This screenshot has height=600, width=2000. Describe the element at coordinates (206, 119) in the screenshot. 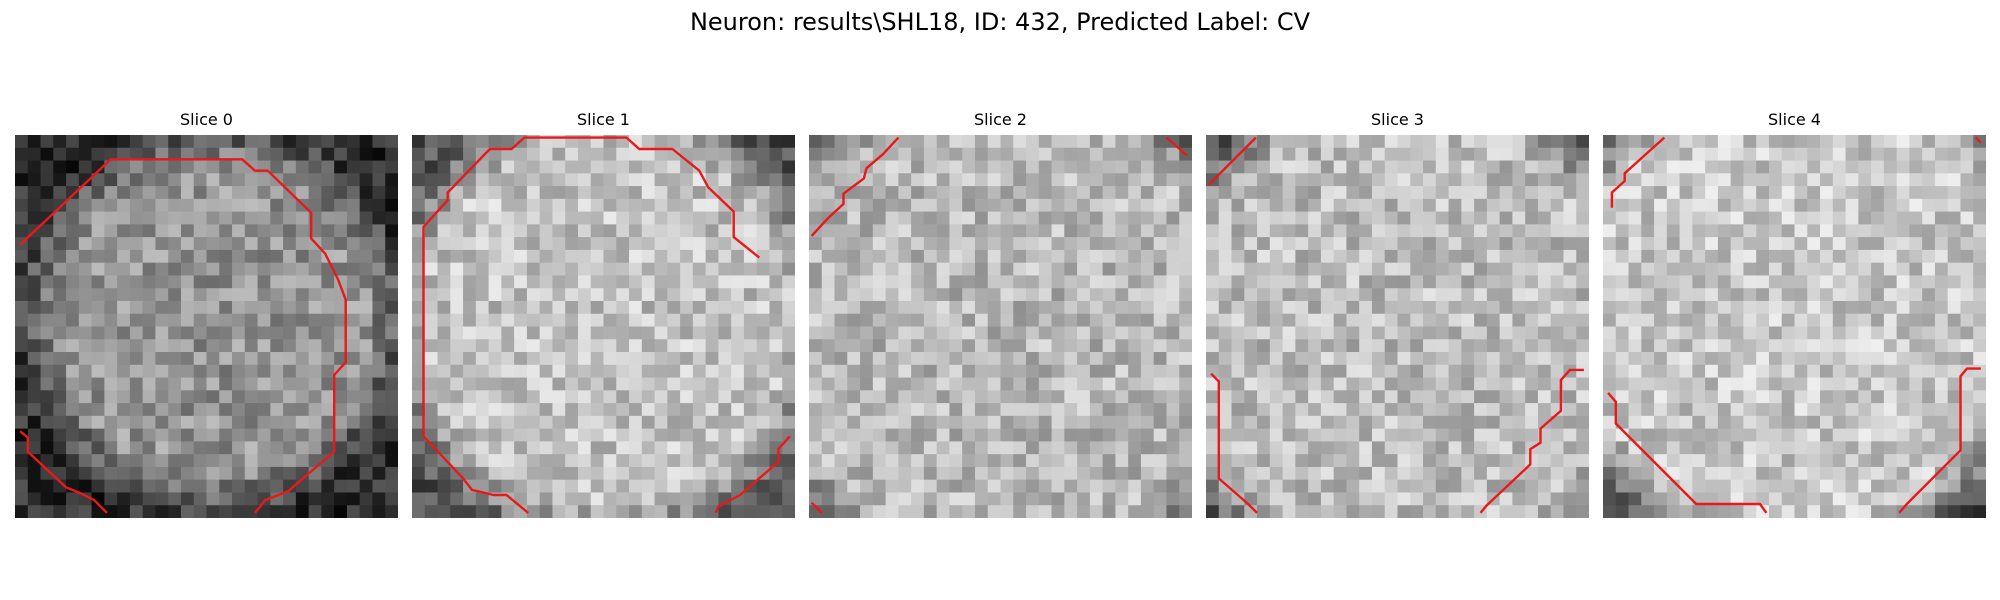

I see `slice-title: Slice 0` at that location.